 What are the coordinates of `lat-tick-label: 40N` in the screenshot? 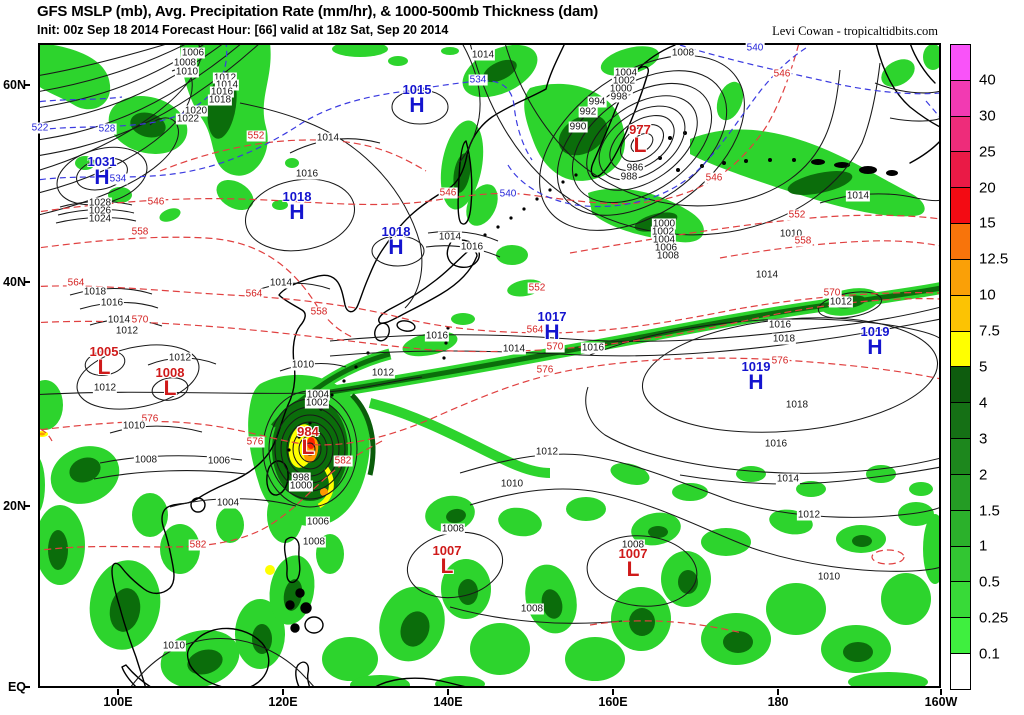 It's located at (14, 282).